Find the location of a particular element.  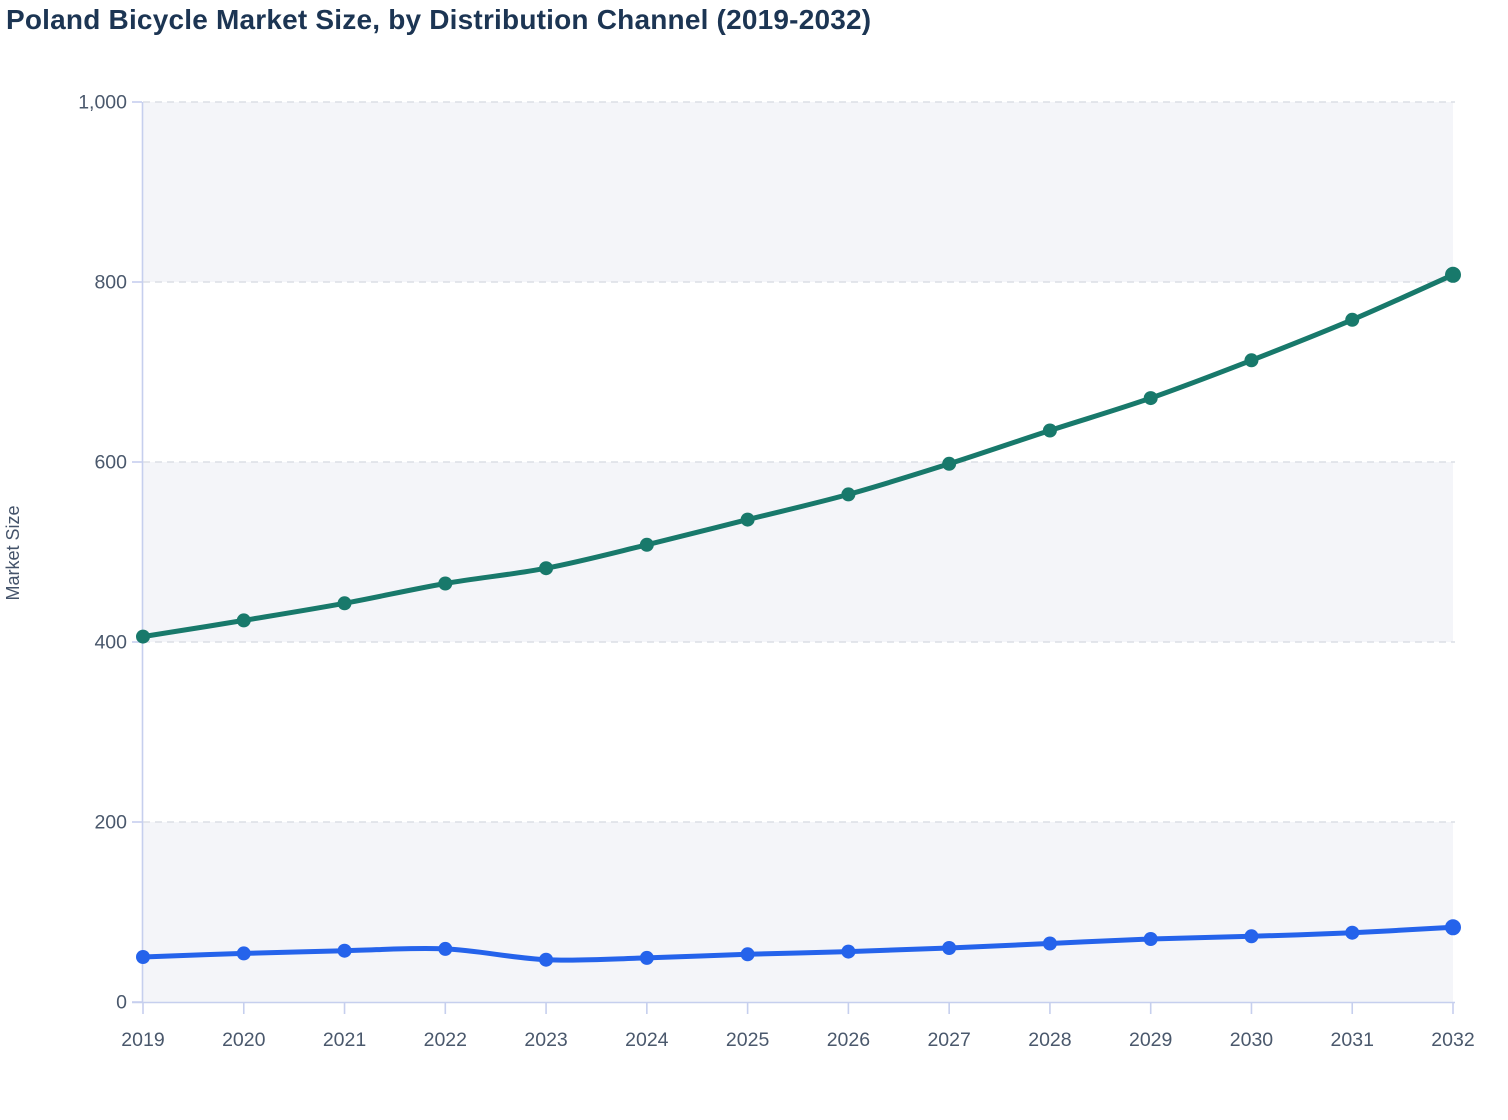

upper-teal-series-point-2020 is located at coordinates (243, 620).